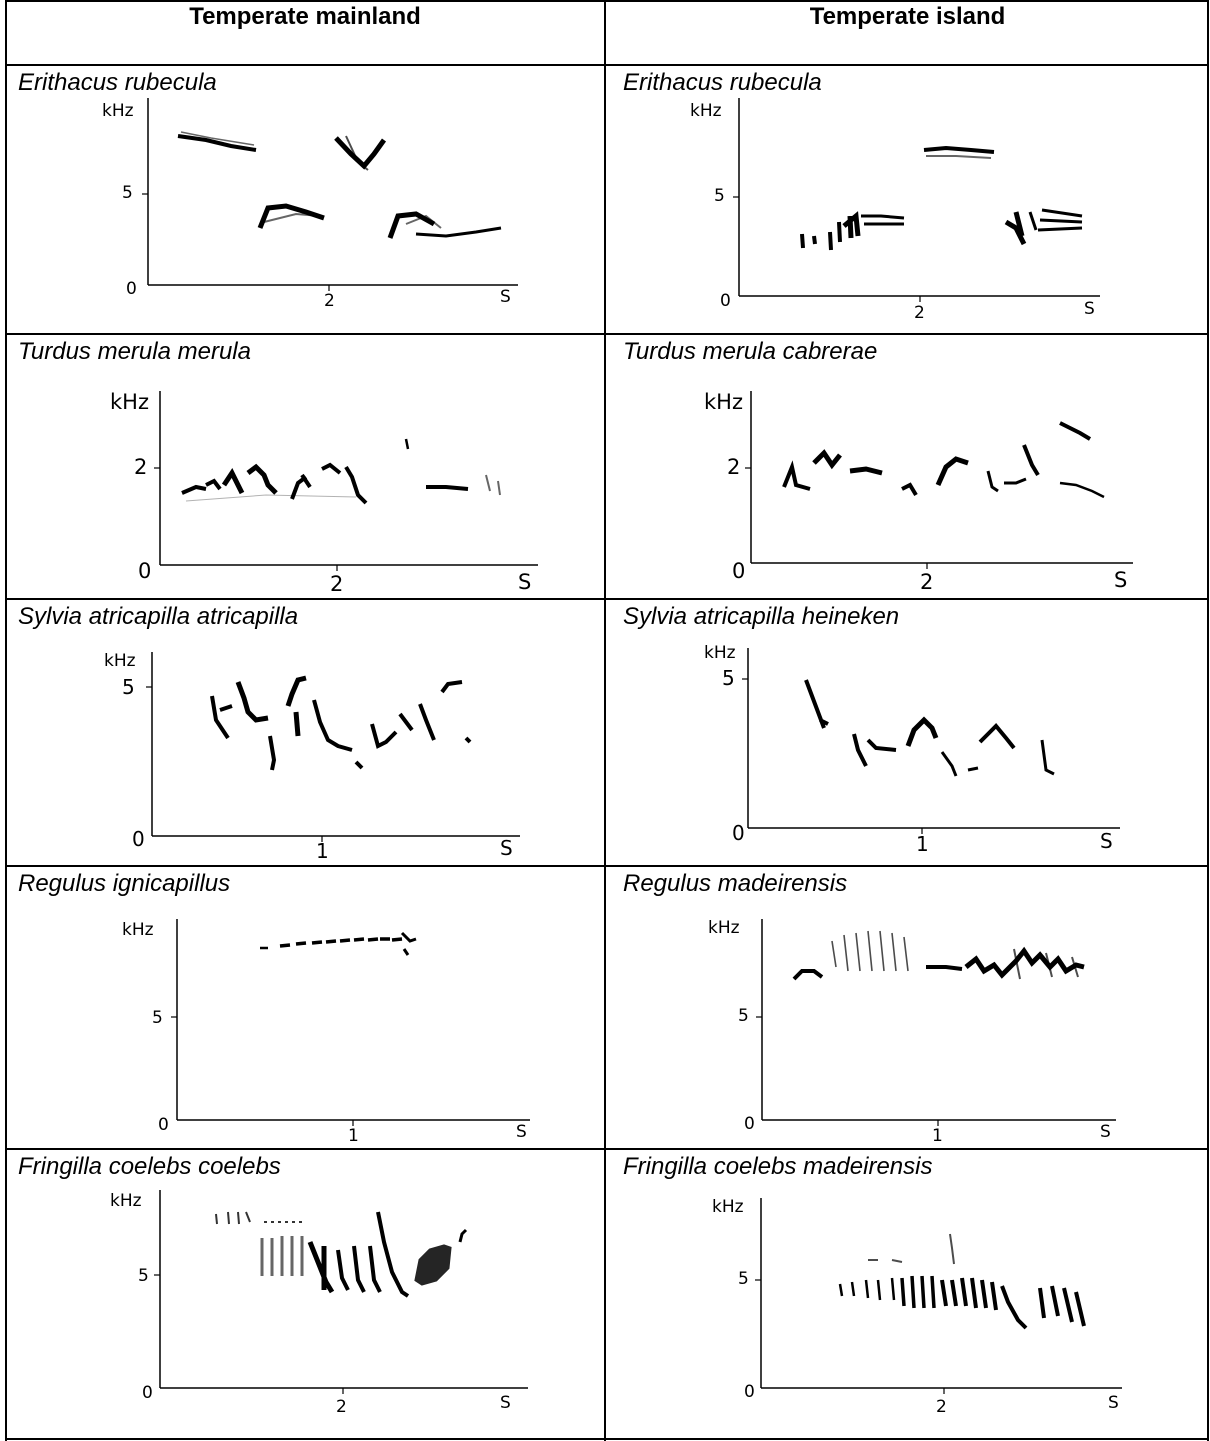 This screenshot has height=1441, width=1210. Describe the element at coordinates (607, 1) in the screenshot. I see `table-border-top` at that location.